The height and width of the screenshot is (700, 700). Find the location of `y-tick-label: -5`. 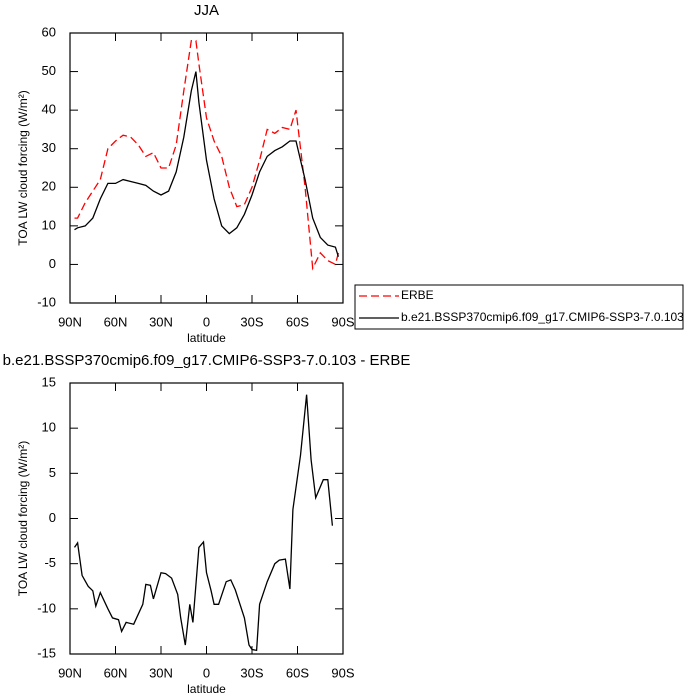

y-tick-label: -5 is located at coordinates (50, 562).